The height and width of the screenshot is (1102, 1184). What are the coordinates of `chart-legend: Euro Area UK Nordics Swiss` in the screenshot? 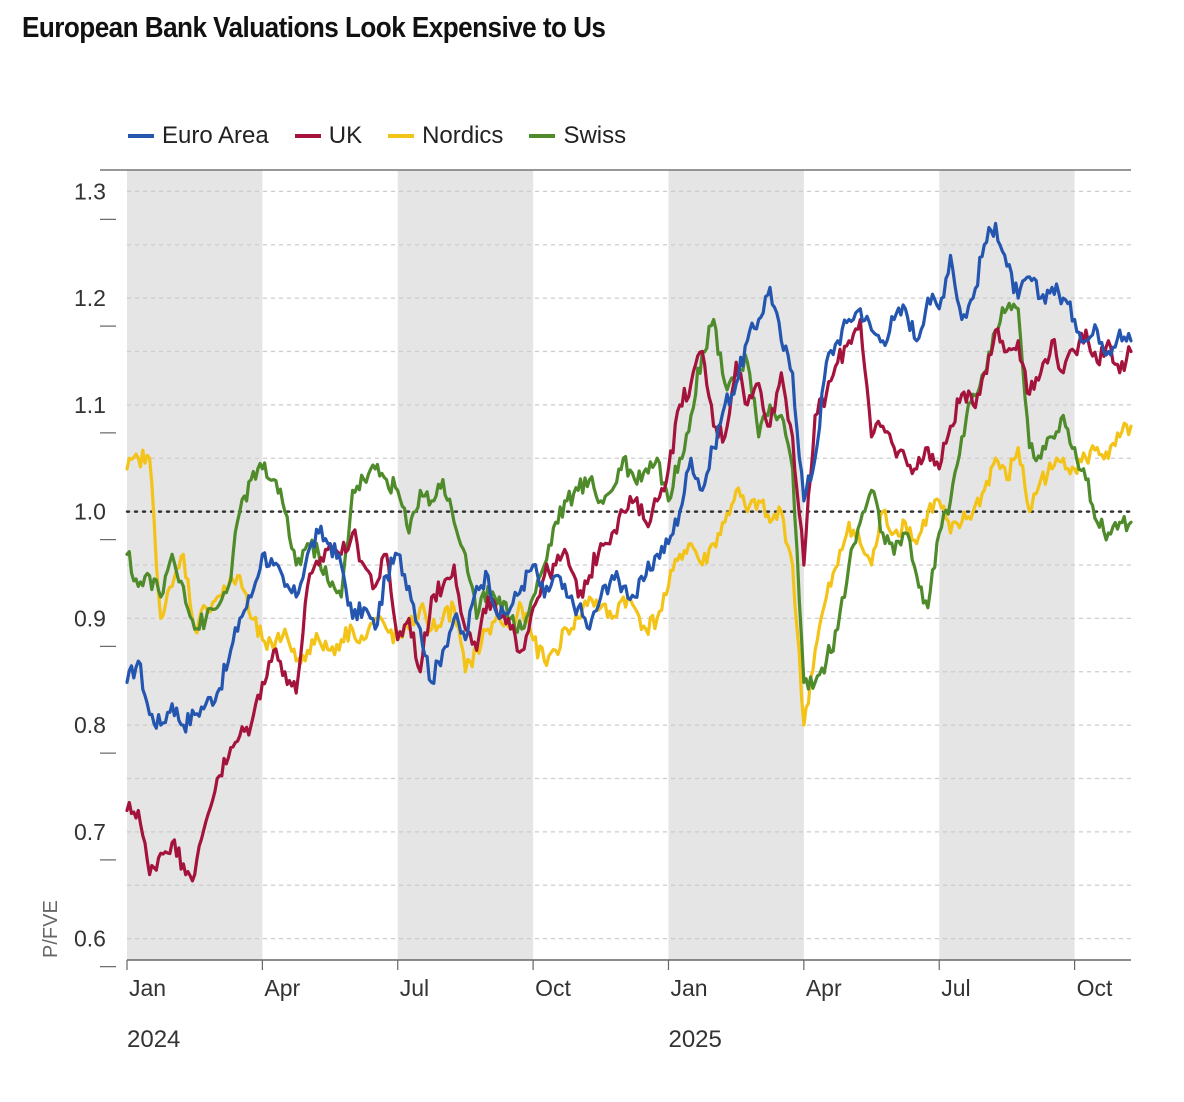 It's located at (390, 136).